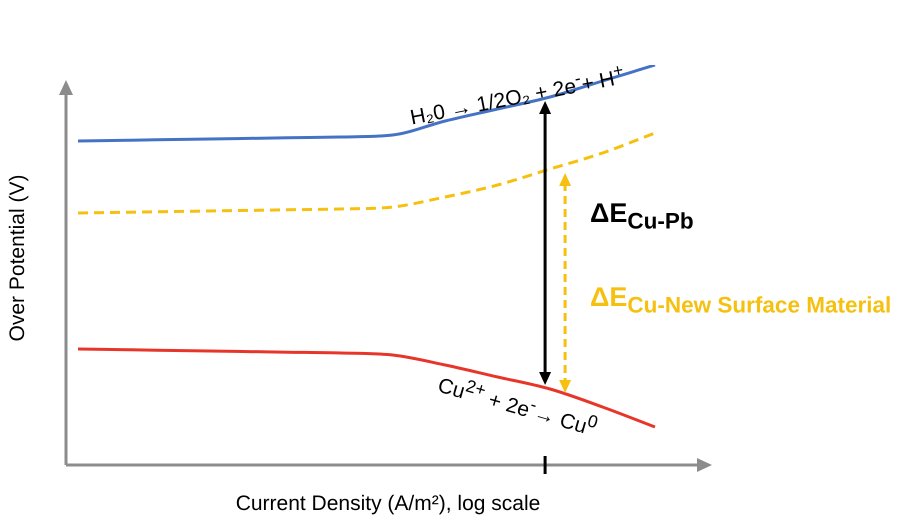  I want to click on annotation: H₂0 → 1/2O₂ + 2e$^{-}$+ H$^{+}$, so click(516, 95).